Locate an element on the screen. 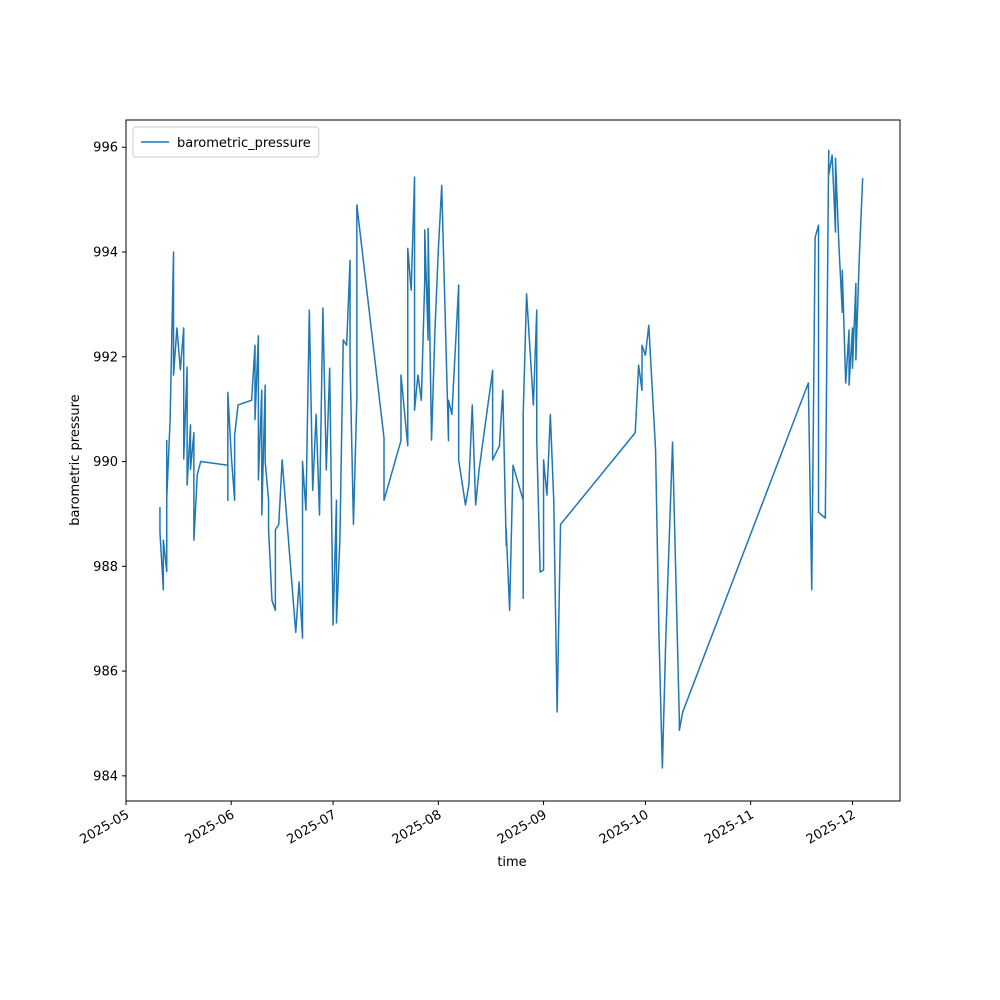 The image size is (1000, 1000). legend: barometric_pressure is located at coordinates (226, 142).